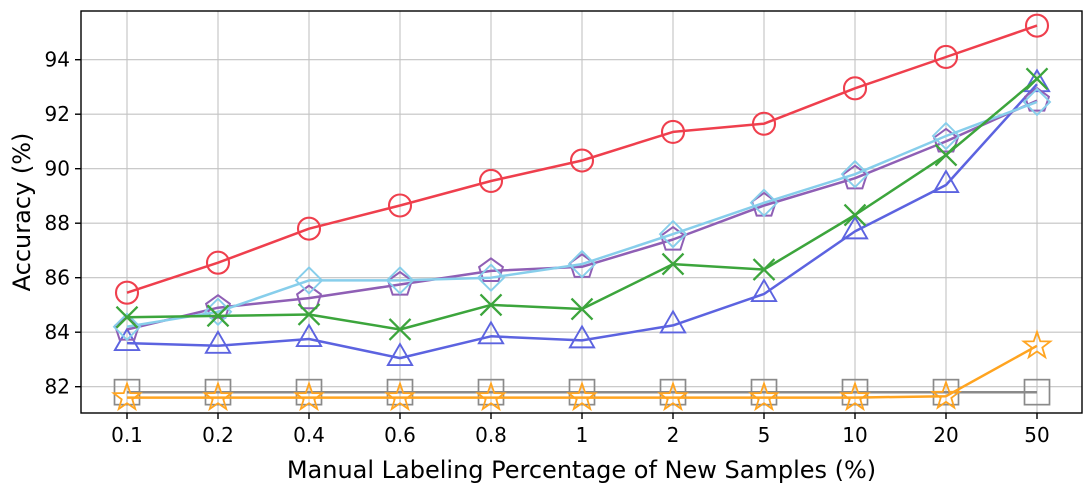 The image size is (1089, 490). Describe the element at coordinates (57, 332) in the screenshot. I see `y-tick-label: 84` at that location.